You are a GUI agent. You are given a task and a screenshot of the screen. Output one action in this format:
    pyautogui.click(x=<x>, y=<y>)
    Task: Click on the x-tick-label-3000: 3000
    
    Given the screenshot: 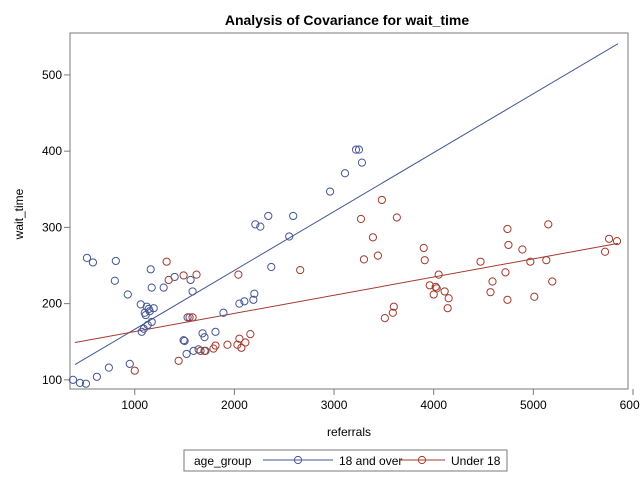 What is the action you would take?
    pyautogui.click(x=334, y=405)
    